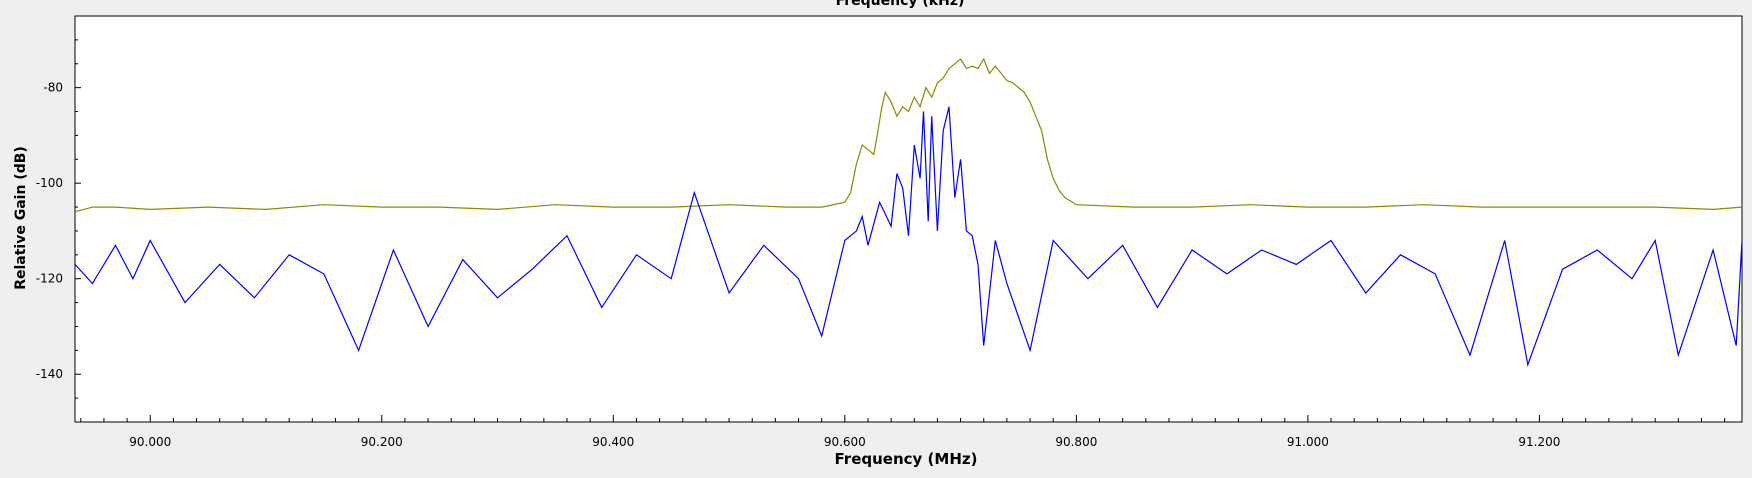  I want to click on y-axis: -80 -100 -120 -140, so click(58, 219).